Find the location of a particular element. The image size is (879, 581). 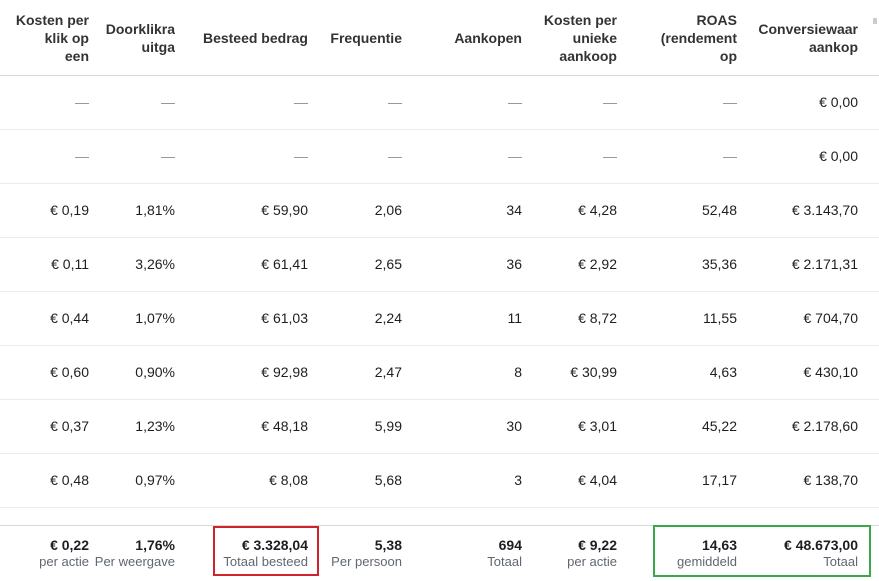

total-label: Totaal is located at coordinates (504, 561).